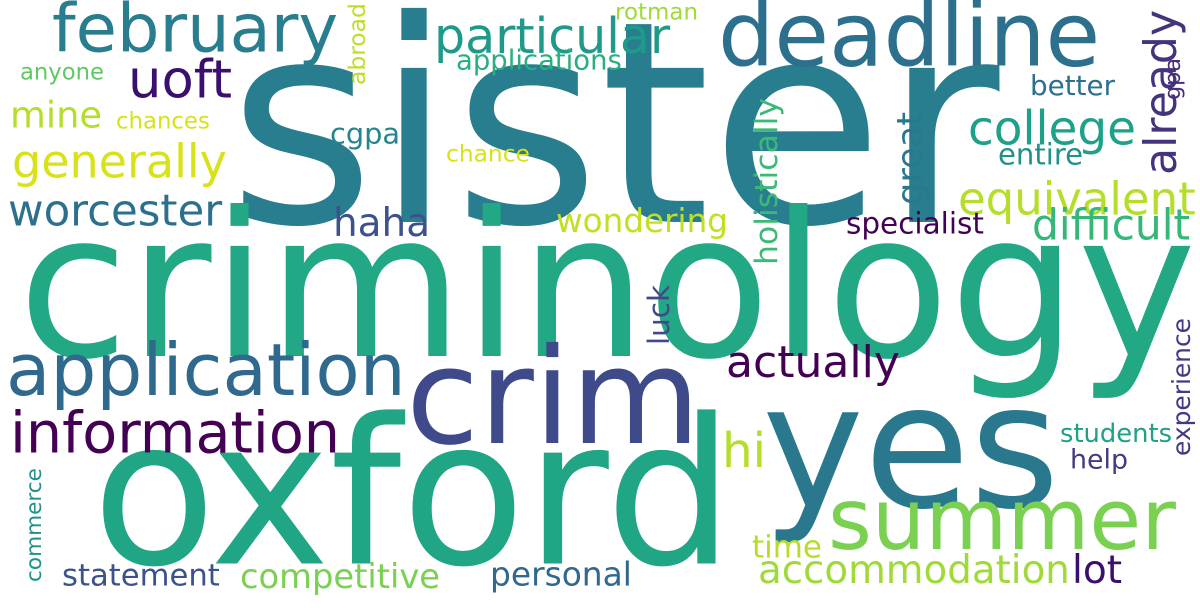  What do you see at coordinates (1099, 460) in the screenshot?
I see `word-help: help` at bounding box center [1099, 460].